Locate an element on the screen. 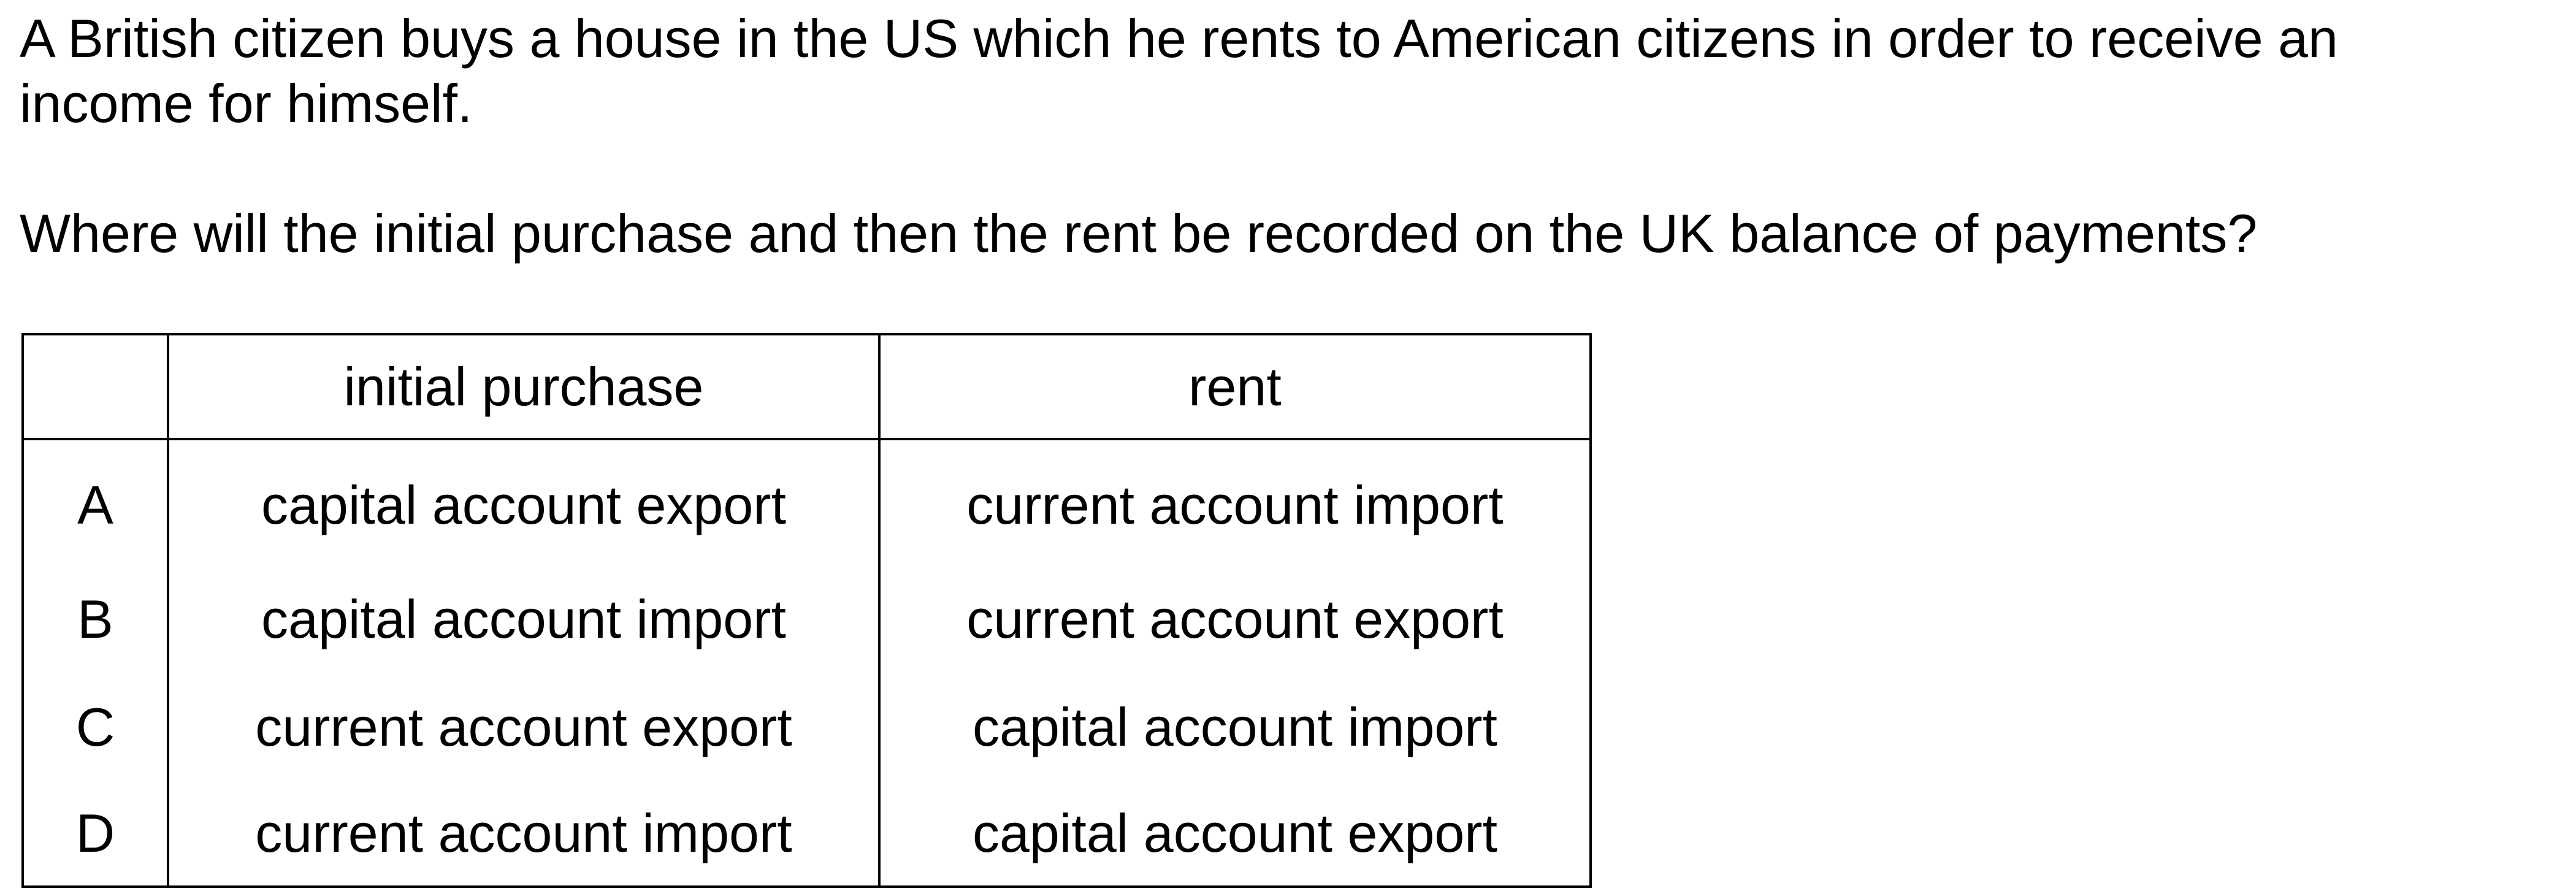 Image resolution: width=2576 pixels, height=891 pixels. option-d-initial-purchase: current account import is located at coordinates (524, 834).